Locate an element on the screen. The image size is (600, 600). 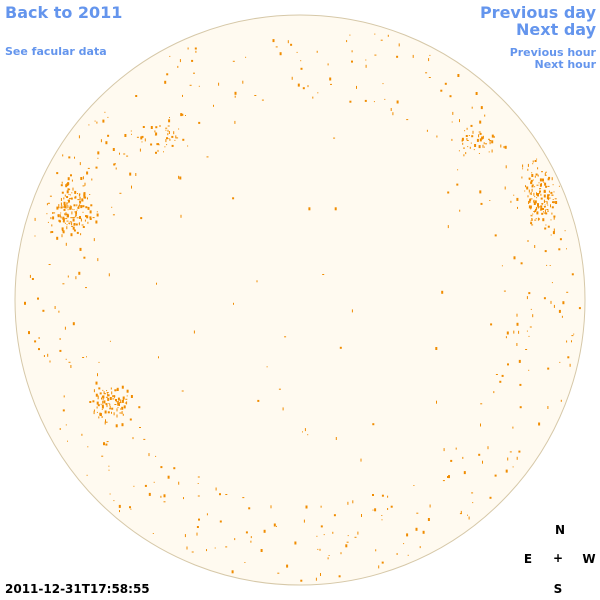
next-day-link: Next day is located at coordinates (556, 29).